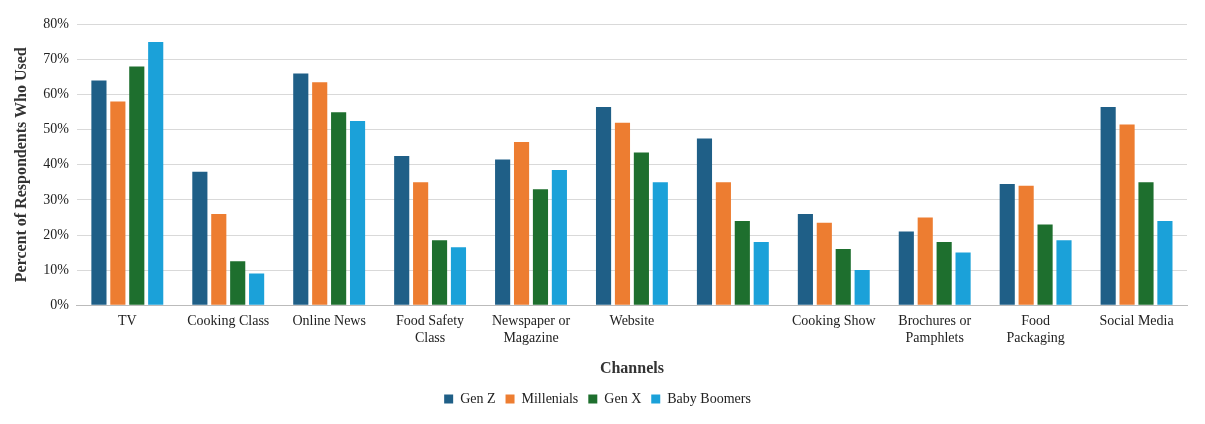 The width and height of the screenshot is (1205, 424). Describe the element at coordinates (329, 321) in the screenshot. I see `x-tick-label: Online News` at that location.